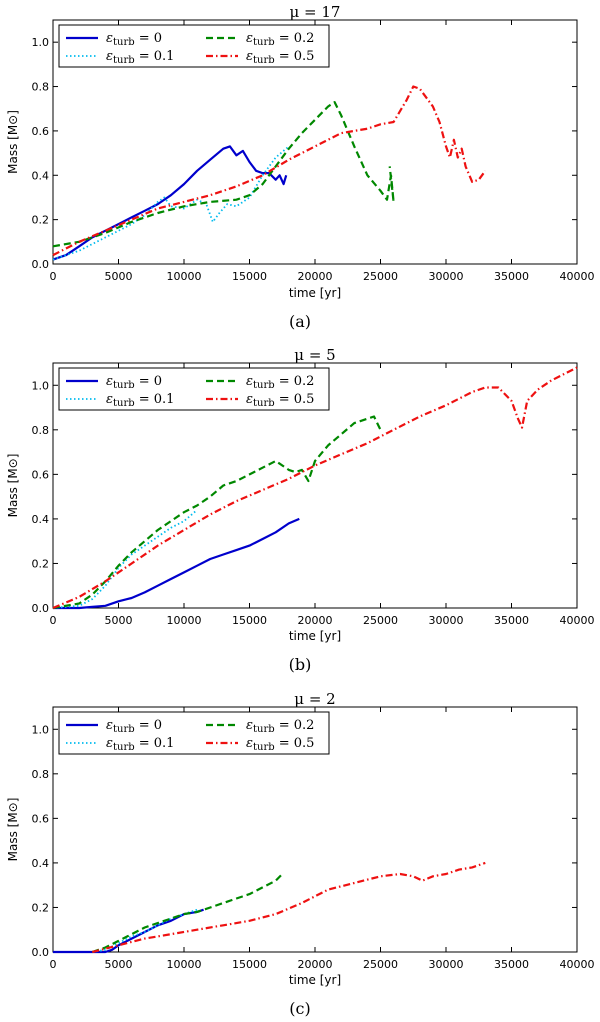 Image resolution: width=600 pixels, height=1022 pixels. Describe the element at coordinates (299, 1008) in the screenshot. I see `panel-caption: (c)` at that location.